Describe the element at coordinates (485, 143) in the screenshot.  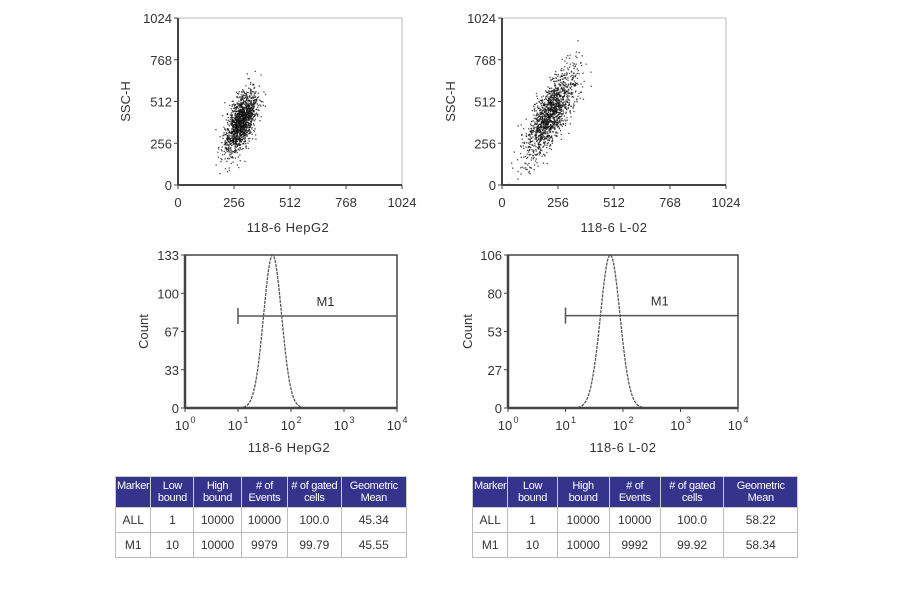
I see `y-tick-label: 256` at that location.